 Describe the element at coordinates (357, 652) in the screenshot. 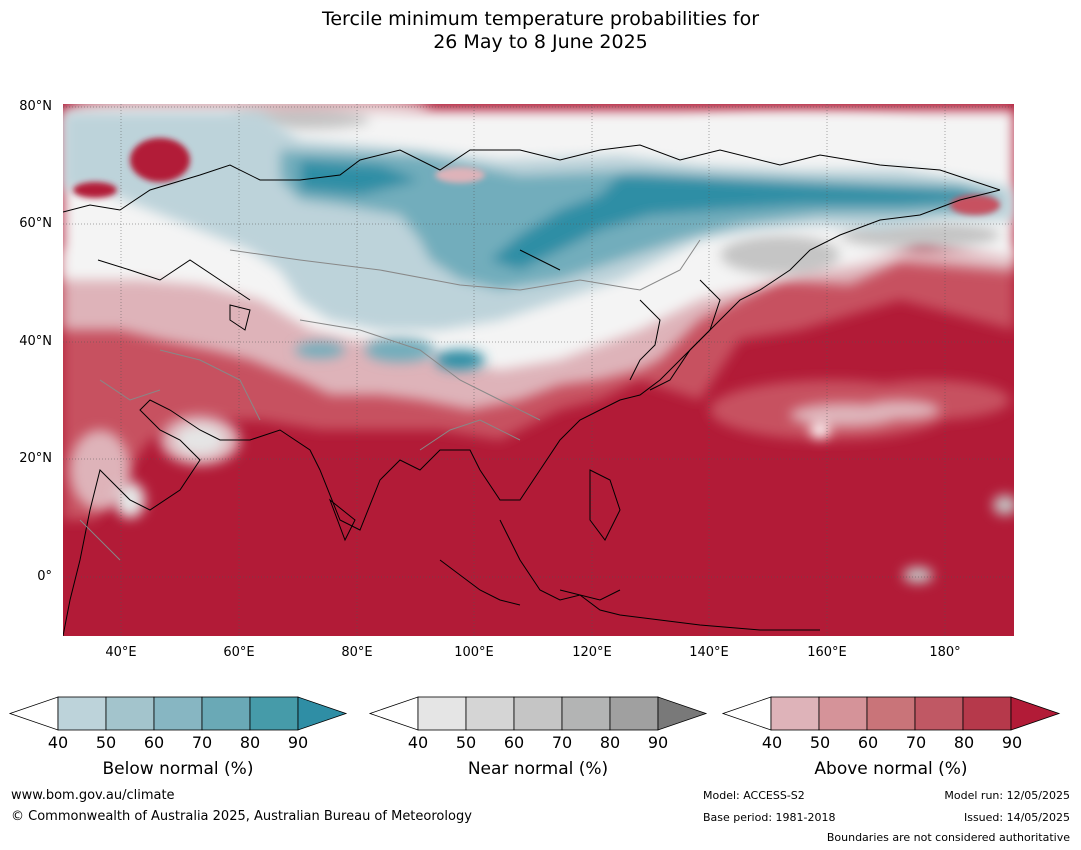

I see `lon-label-80e: 80°E` at that location.